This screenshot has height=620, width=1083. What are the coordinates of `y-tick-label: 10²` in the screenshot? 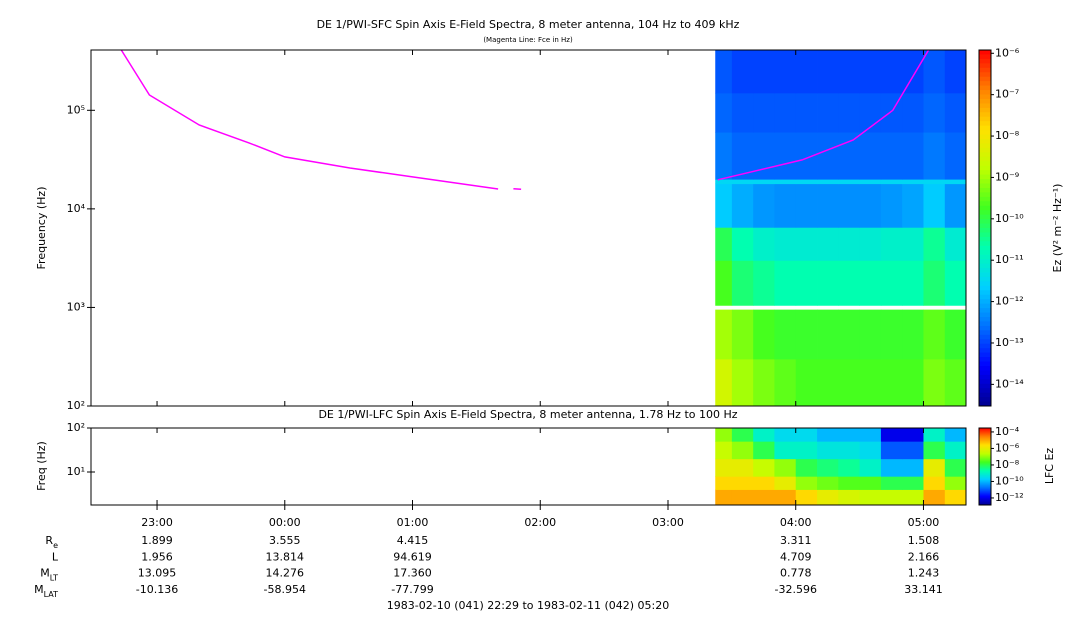 It's located at (76, 427).